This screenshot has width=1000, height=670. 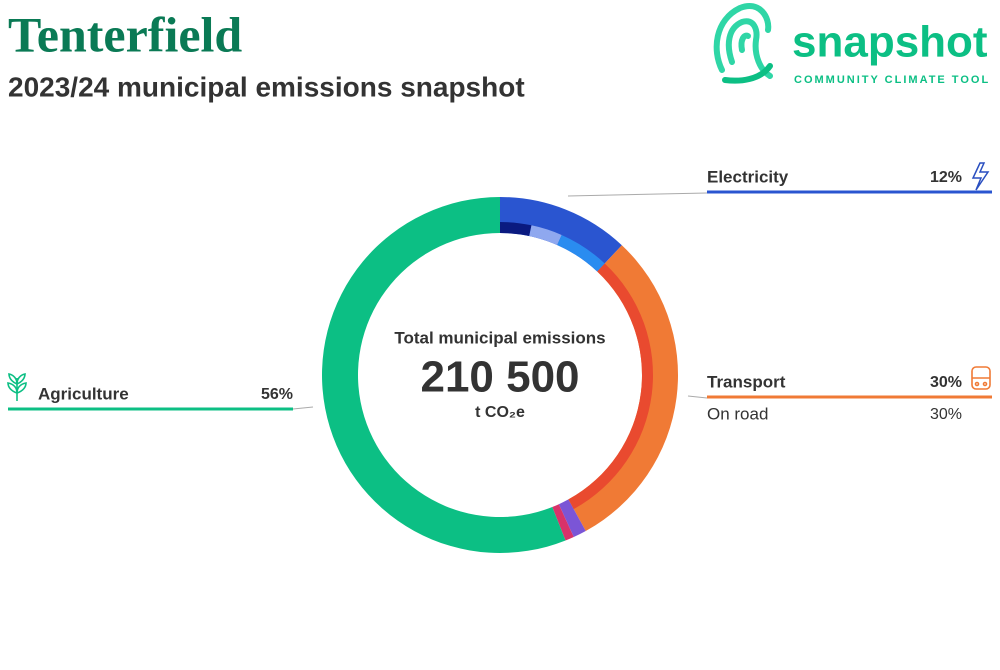 I want to click on center-unit: t CO₂e, so click(x=500, y=412).